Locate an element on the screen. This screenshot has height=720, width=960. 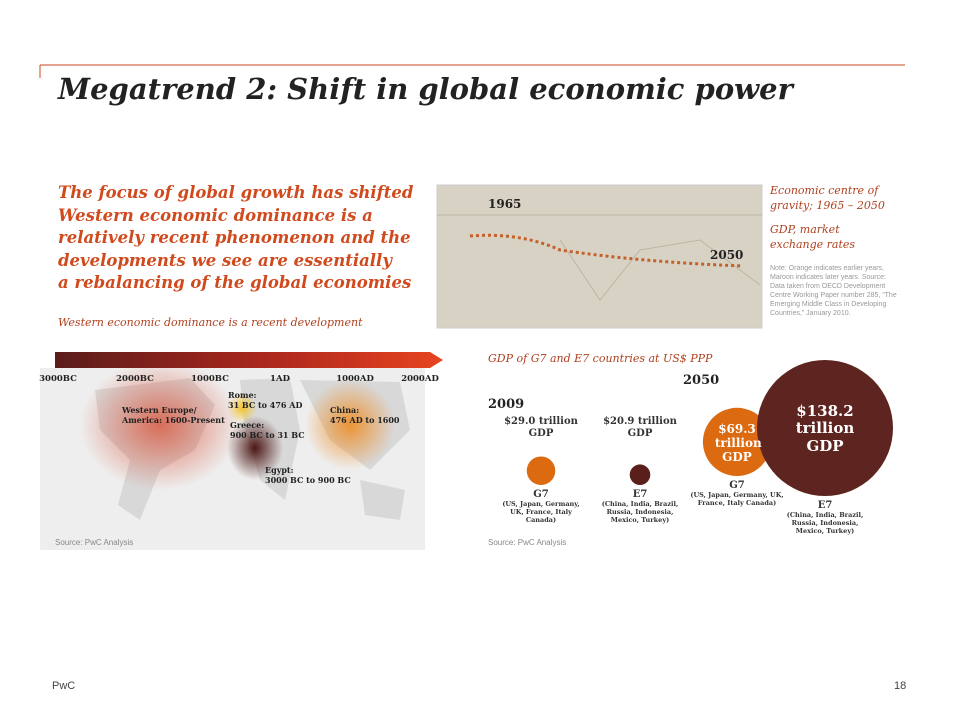
egypt-heat is located at coordinates (255, 448).